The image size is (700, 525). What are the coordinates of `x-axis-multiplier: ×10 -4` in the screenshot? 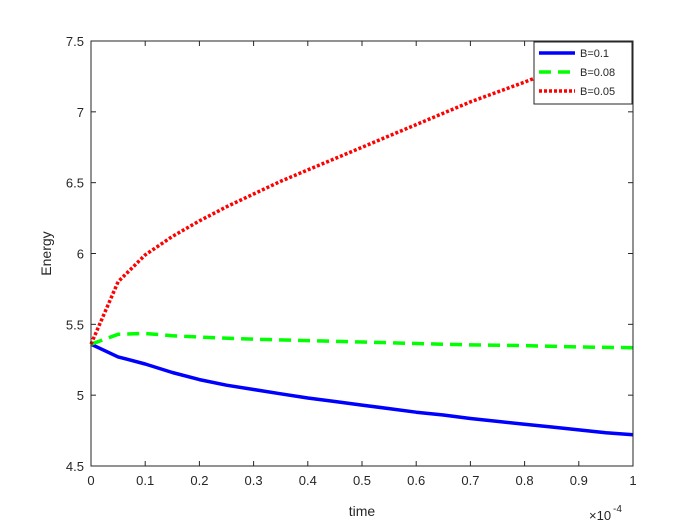 It's located at (605, 513).